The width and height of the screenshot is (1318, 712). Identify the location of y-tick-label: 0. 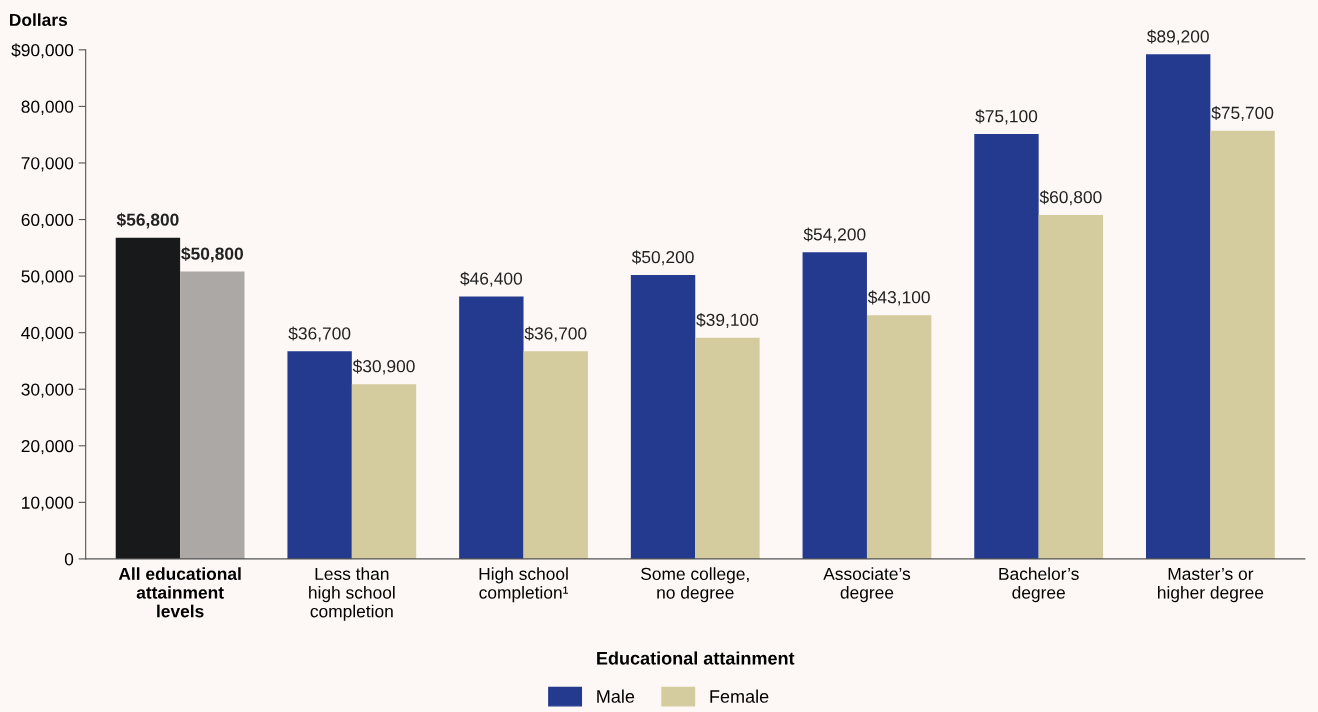
(69, 559).